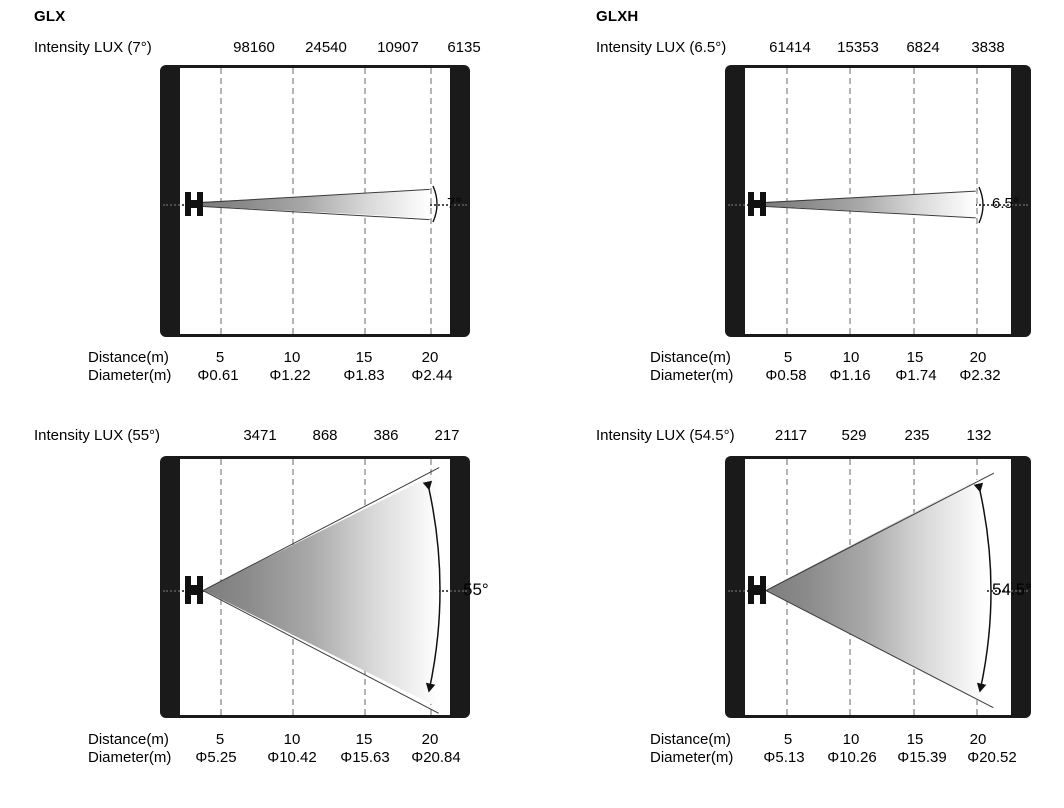 This screenshot has height=808, width=1064. Describe the element at coordinates (617, 16) in the screenshot. I see `panel-title-glxh: GLXH` at that location.